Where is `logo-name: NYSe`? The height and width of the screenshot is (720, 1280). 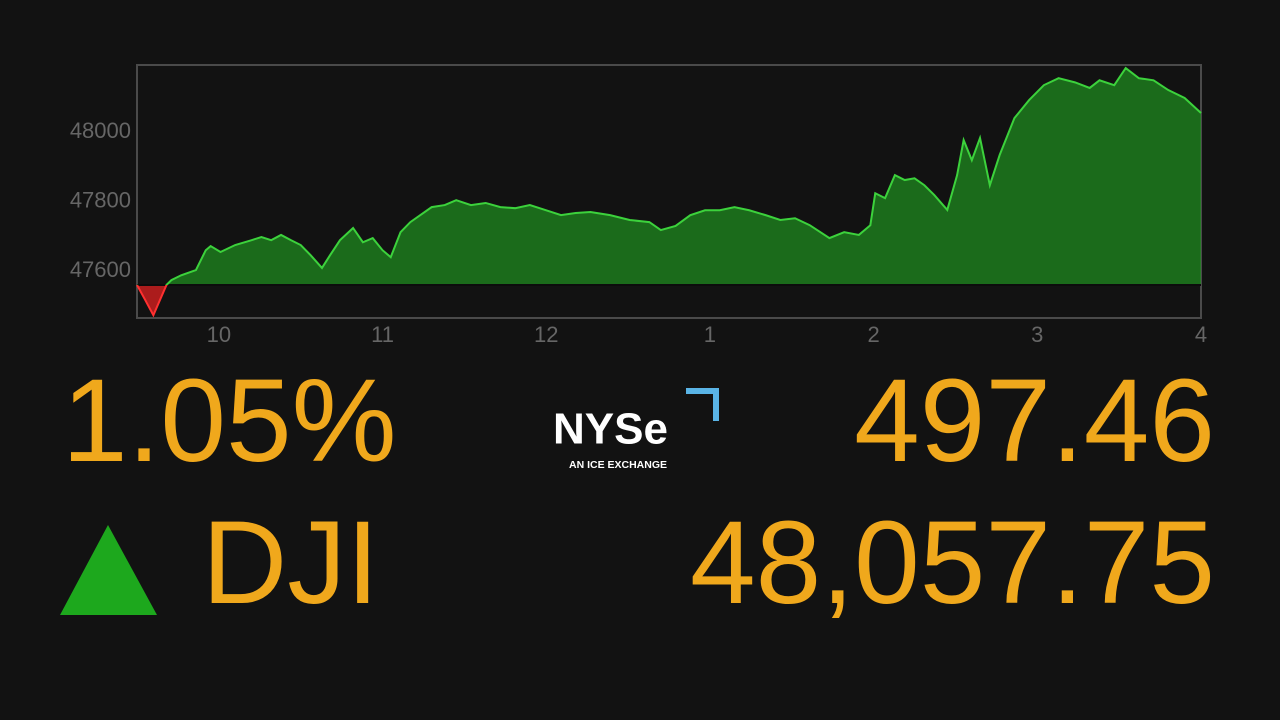 logo-name: NYSe is located at coordinates (610, 429).